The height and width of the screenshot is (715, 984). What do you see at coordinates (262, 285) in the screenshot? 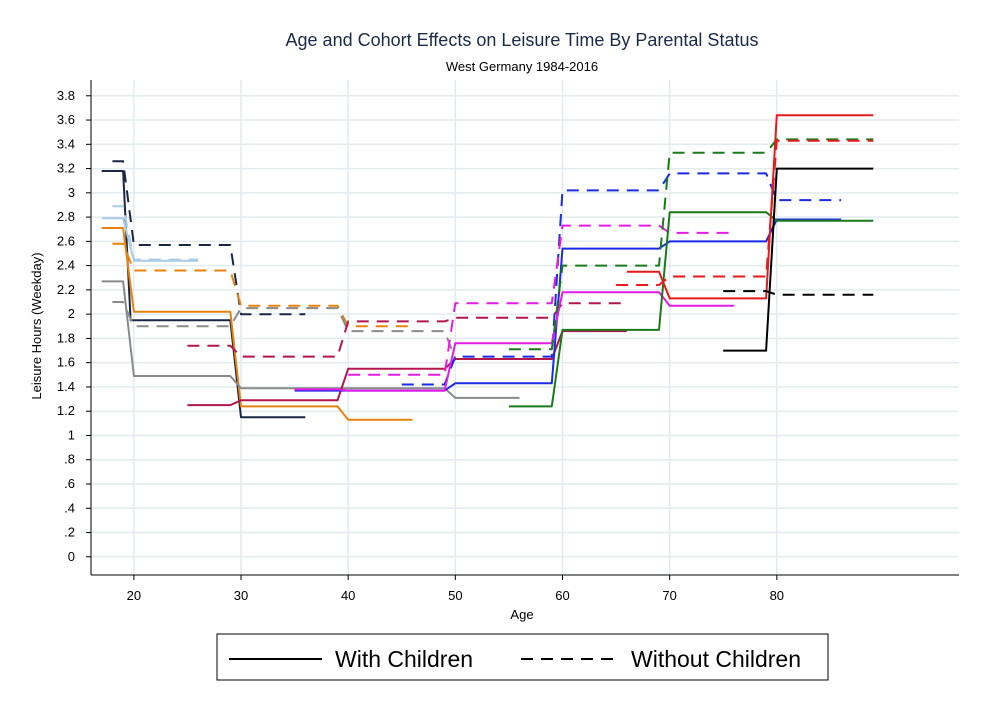
I see `series-line-4-without-children` at bounding box center [262, 285].